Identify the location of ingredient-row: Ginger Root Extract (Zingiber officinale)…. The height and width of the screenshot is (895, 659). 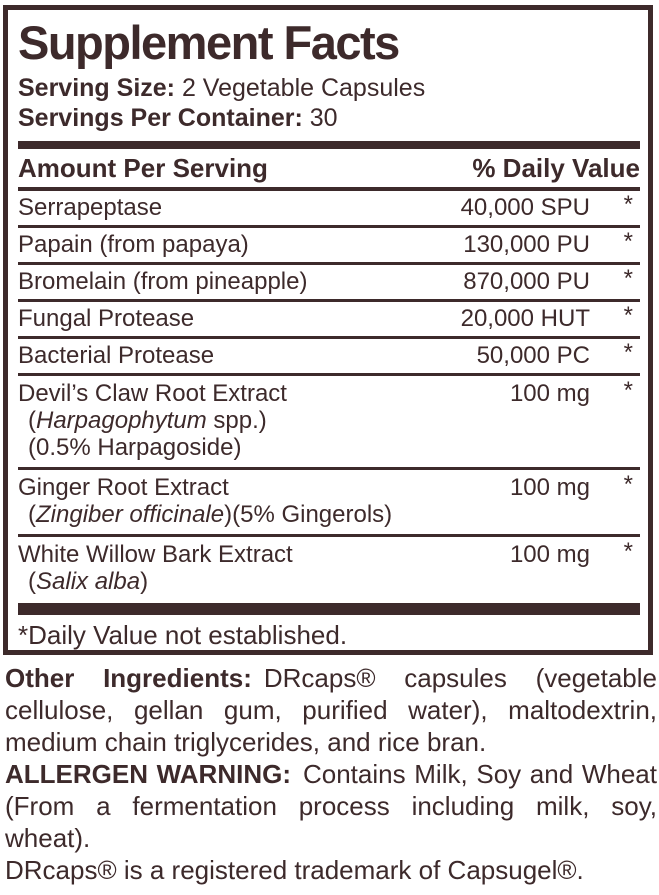
(329, 503).